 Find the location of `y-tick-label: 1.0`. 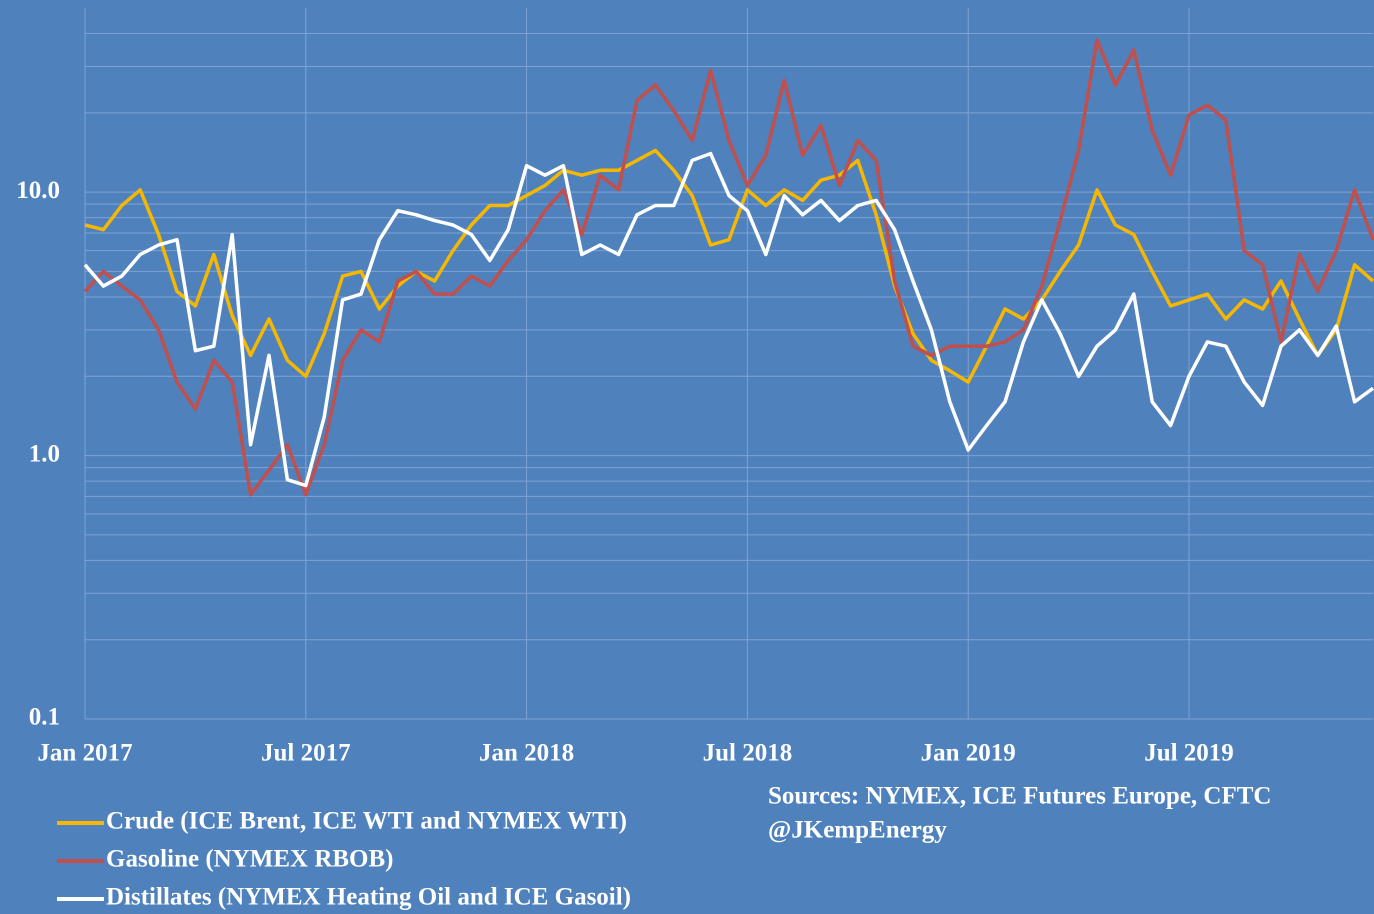

y-tick-label: 1.0 is located at coordinates (44, 453).